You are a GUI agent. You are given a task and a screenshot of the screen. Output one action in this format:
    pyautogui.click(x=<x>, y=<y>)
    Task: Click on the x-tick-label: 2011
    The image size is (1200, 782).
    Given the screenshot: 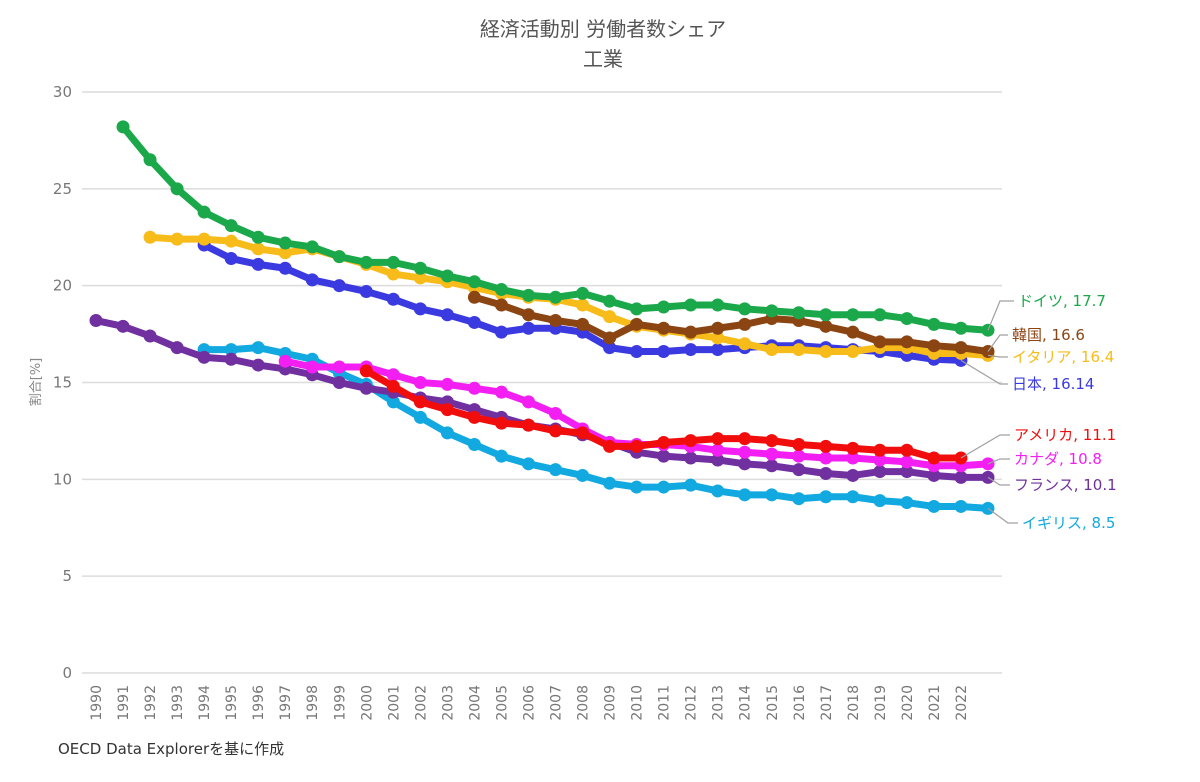 What is the action you would take?
    pyautogui.click(x=665, y=703)
    